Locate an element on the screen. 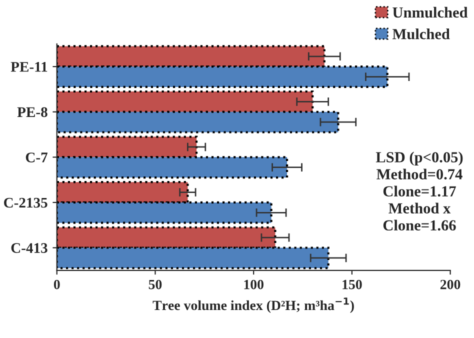 The width and height of the screenshot is (474, 338). y-tick-label: C-2135 is located at coordinates (26, 203).